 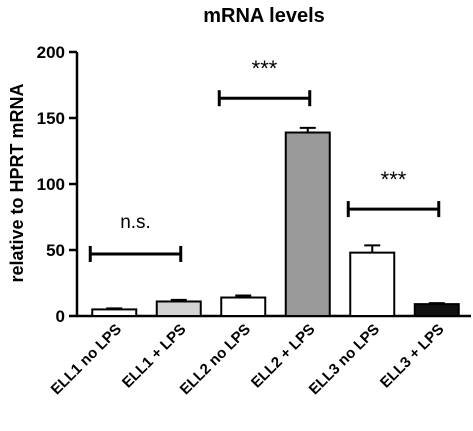 What do you see at coordinates (51, 52) in the screenshot?
I see `y-tick-label: 200` at bounding box center [51, 52].